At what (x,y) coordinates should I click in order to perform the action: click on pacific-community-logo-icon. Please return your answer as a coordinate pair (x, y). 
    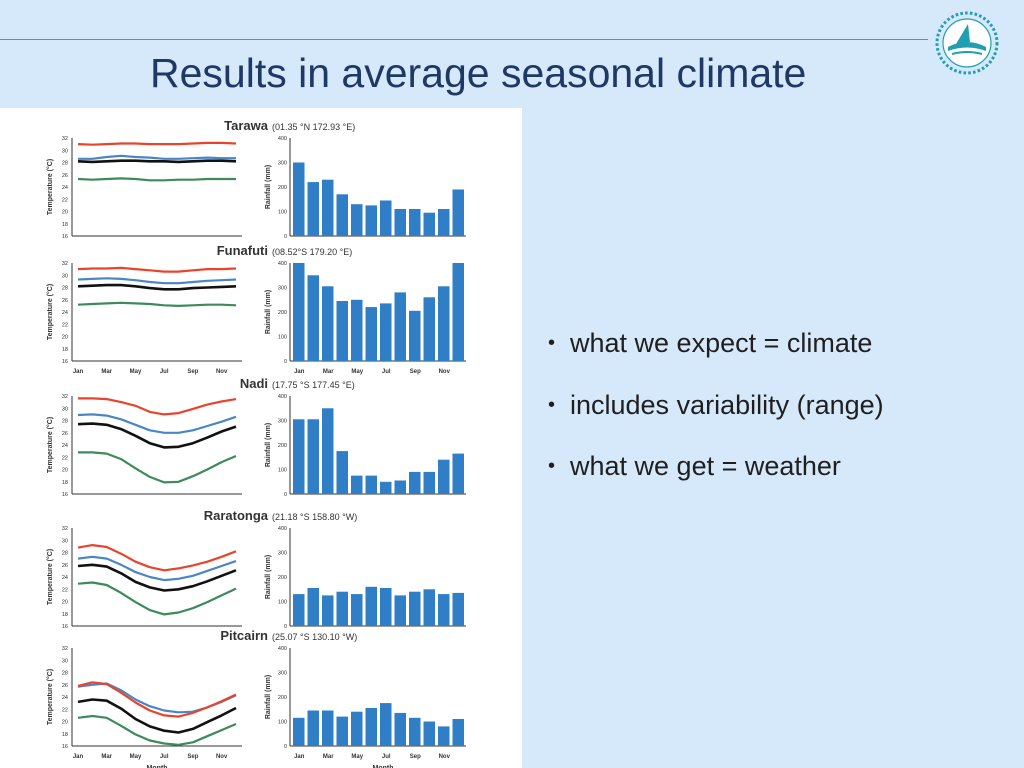
    Looking at the image, I should click on (967, 43).